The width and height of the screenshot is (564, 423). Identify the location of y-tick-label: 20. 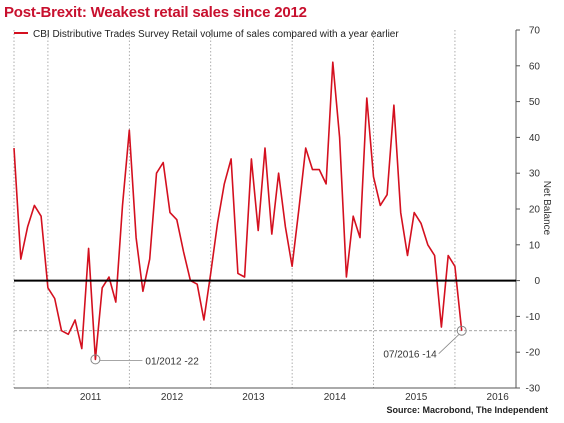
(535, 210).